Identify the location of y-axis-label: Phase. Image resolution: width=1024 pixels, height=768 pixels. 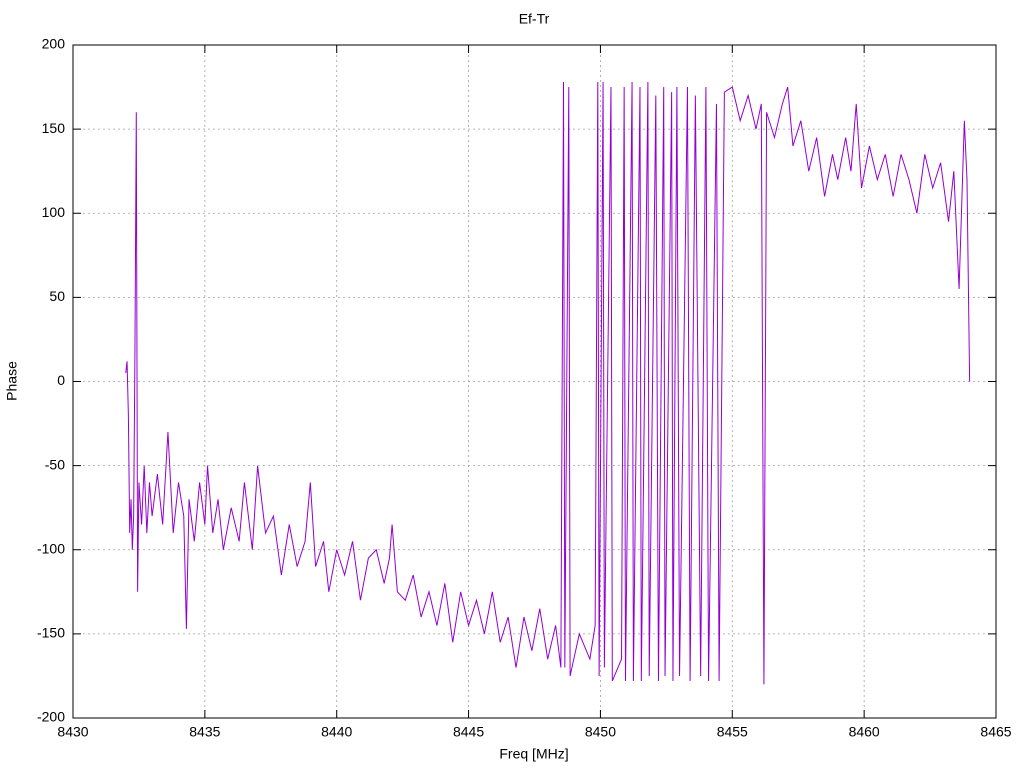
(12, 381).